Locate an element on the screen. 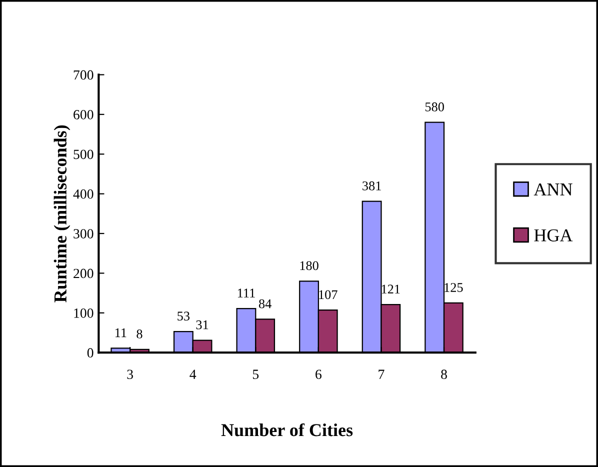  x-tick-label: 6 is located at coordinates (319, 375).